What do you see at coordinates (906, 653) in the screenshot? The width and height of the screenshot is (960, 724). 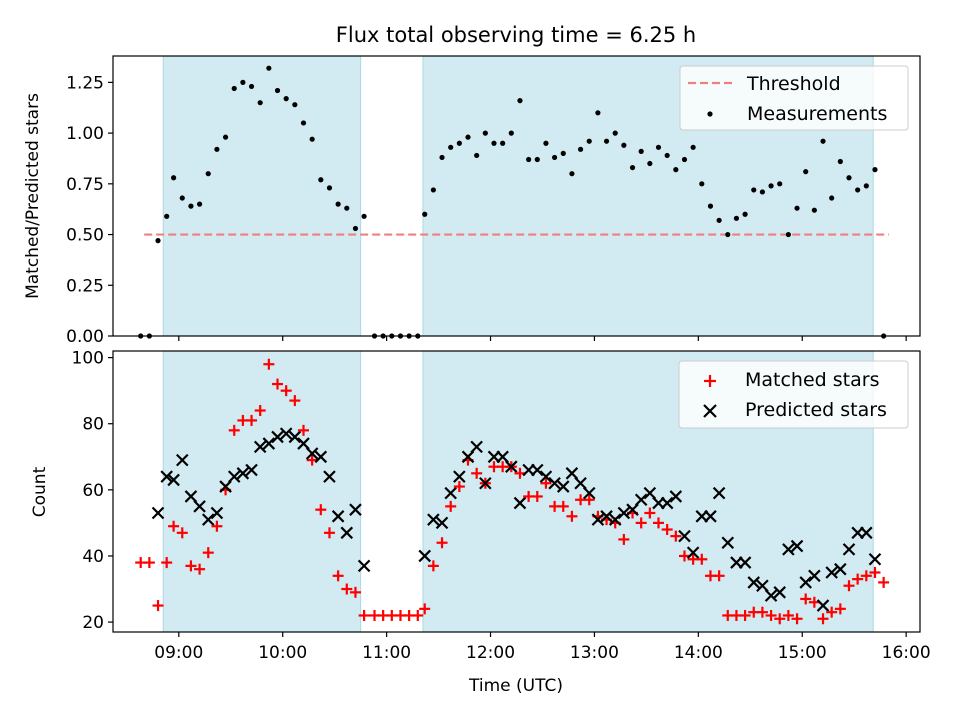 I see `x-tick-label: 16:00` at bounding box center [906, 653].